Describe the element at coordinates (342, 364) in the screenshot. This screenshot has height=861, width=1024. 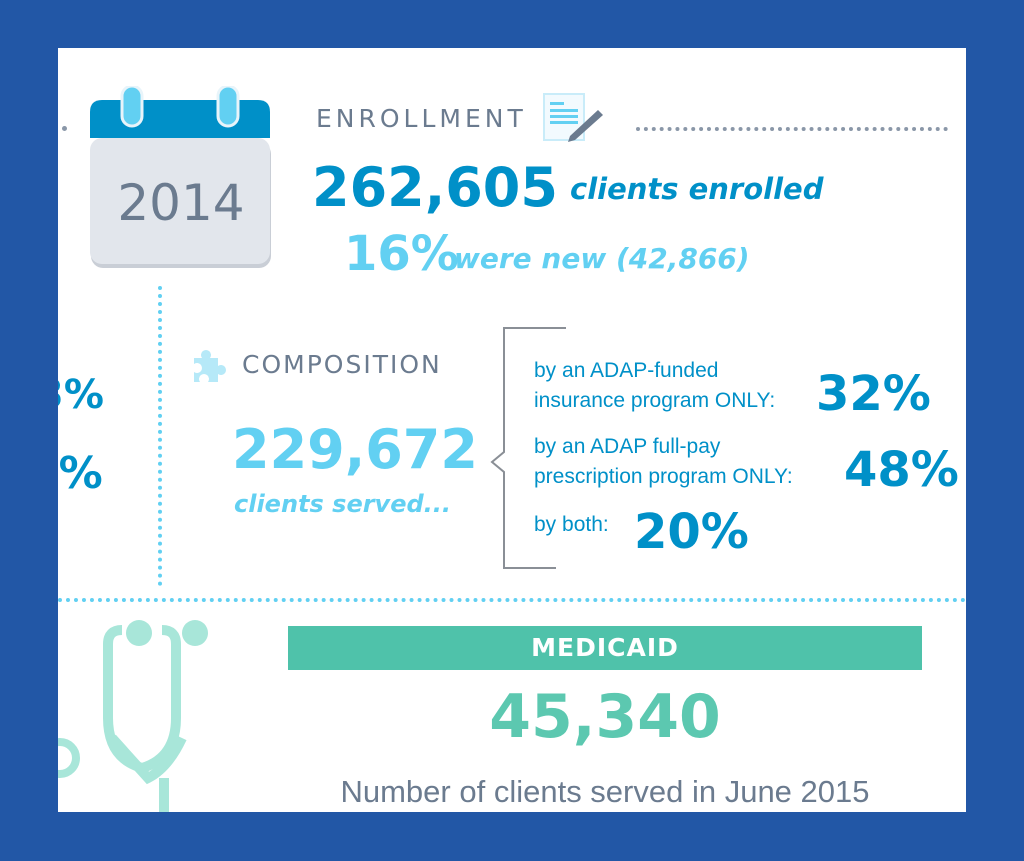
I see `composition-header: COMPOSITION` at that location.